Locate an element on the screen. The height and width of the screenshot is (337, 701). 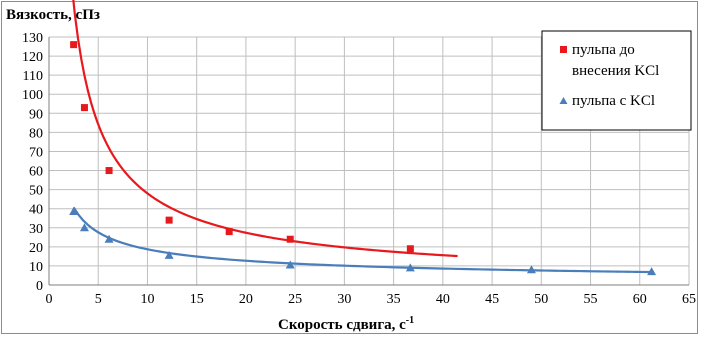
x-tick-label: 0 is located at coordinates (49, 299).